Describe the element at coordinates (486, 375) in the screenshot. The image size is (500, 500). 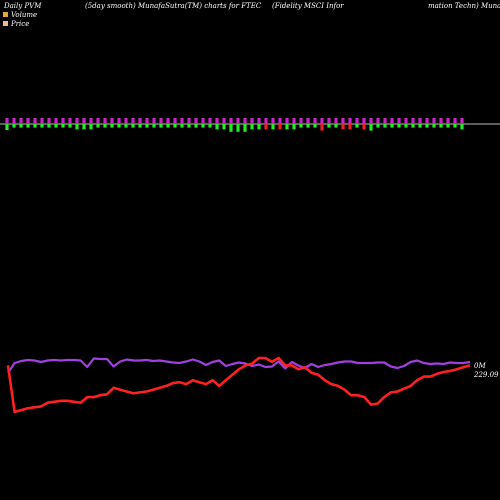
I see `price-end-label: 229.09` at that location.